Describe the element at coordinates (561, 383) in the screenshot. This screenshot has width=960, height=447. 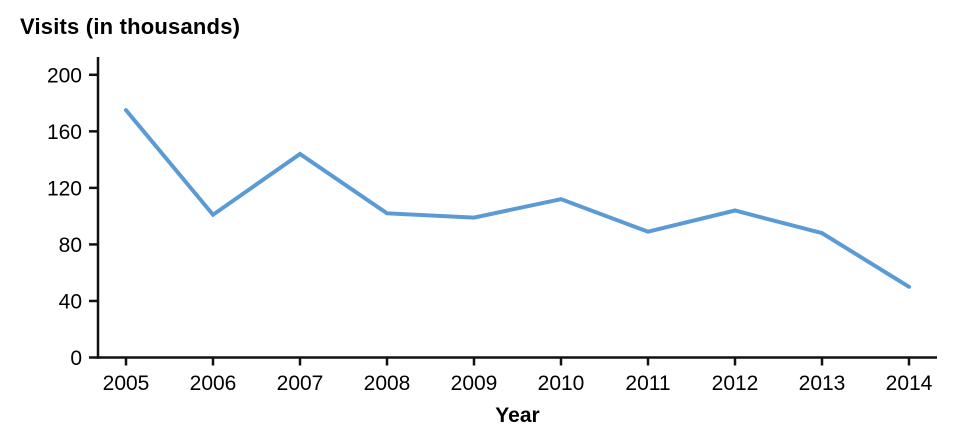
I see `x-tick-label: 2010` at that location.